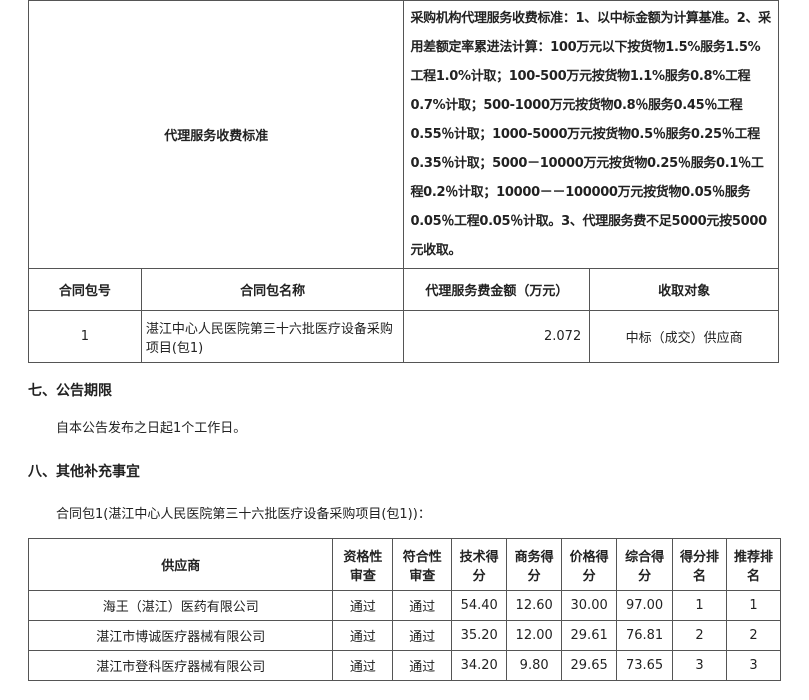 Image resolution: width=809 pixels, height=700 pixels. I want to click on header-supplier: 供应商, so click(180, 564).